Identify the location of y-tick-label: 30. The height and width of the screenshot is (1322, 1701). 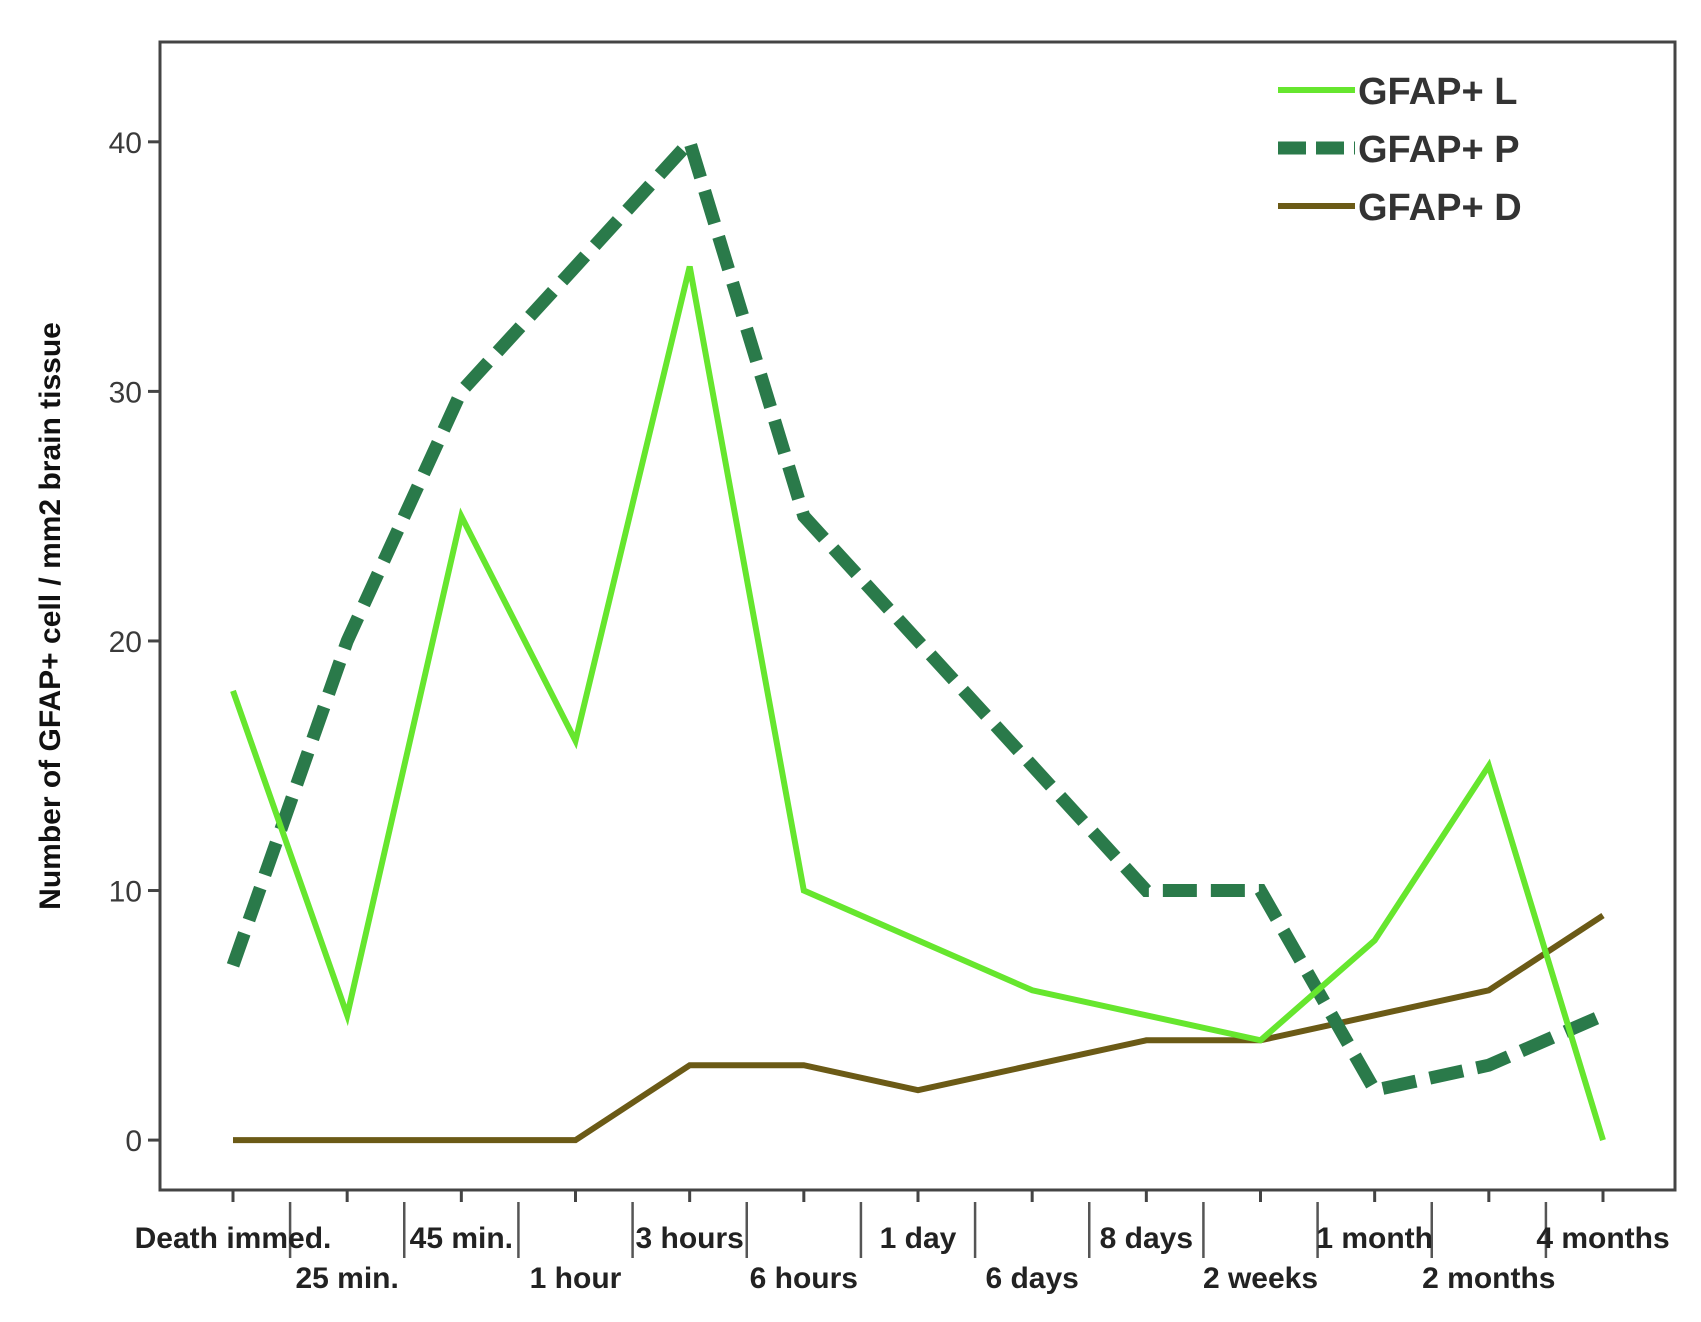
(125, 392).